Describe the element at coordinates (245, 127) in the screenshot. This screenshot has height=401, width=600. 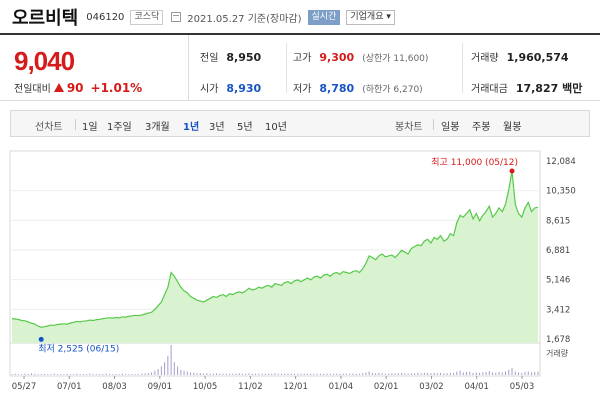
I see `period-5y: 5년` at that location.